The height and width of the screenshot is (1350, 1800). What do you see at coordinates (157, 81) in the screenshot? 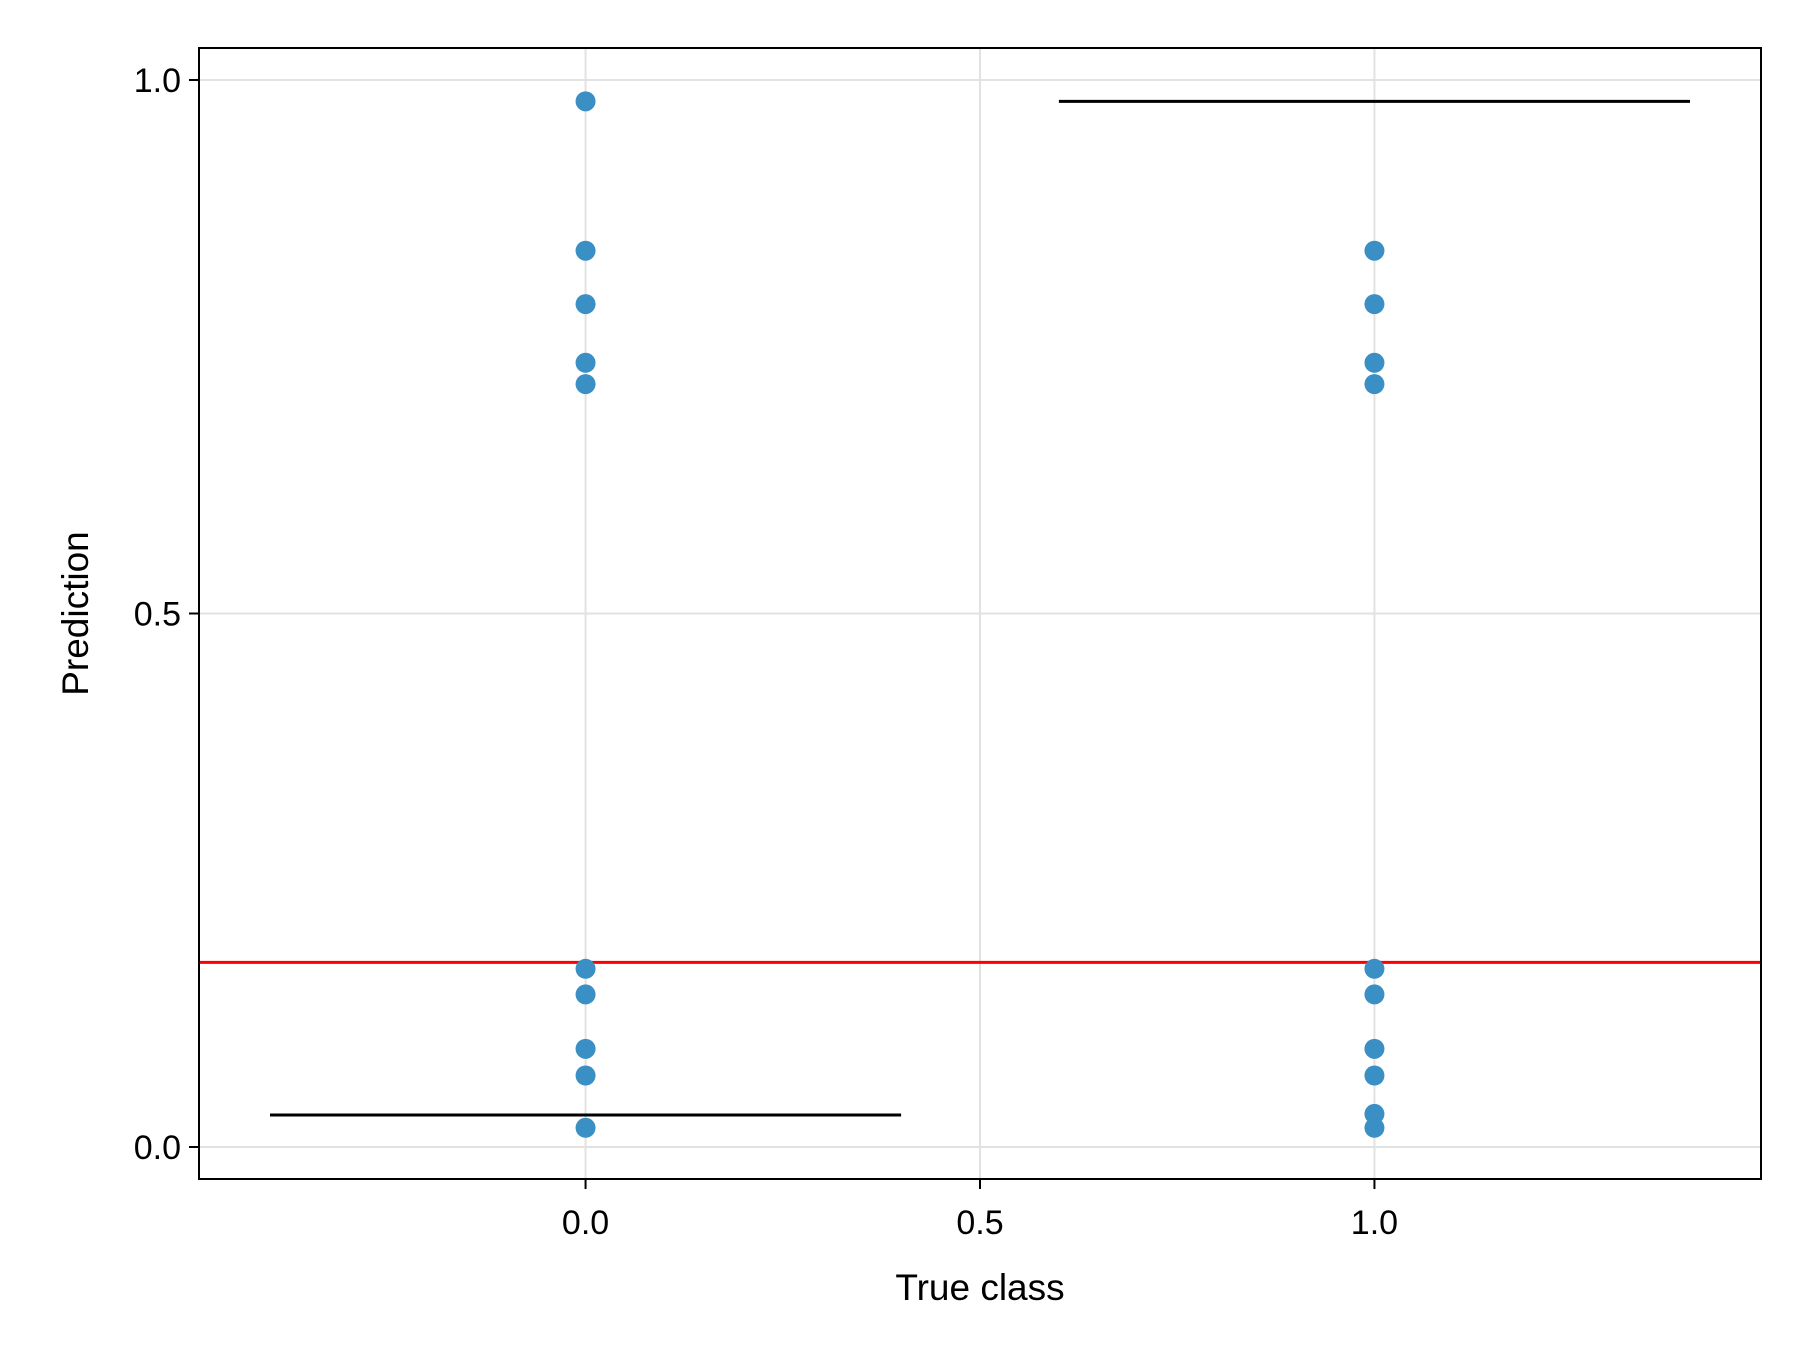
I see `y-tick-label: 1.0` at bounding box center [157, 81].